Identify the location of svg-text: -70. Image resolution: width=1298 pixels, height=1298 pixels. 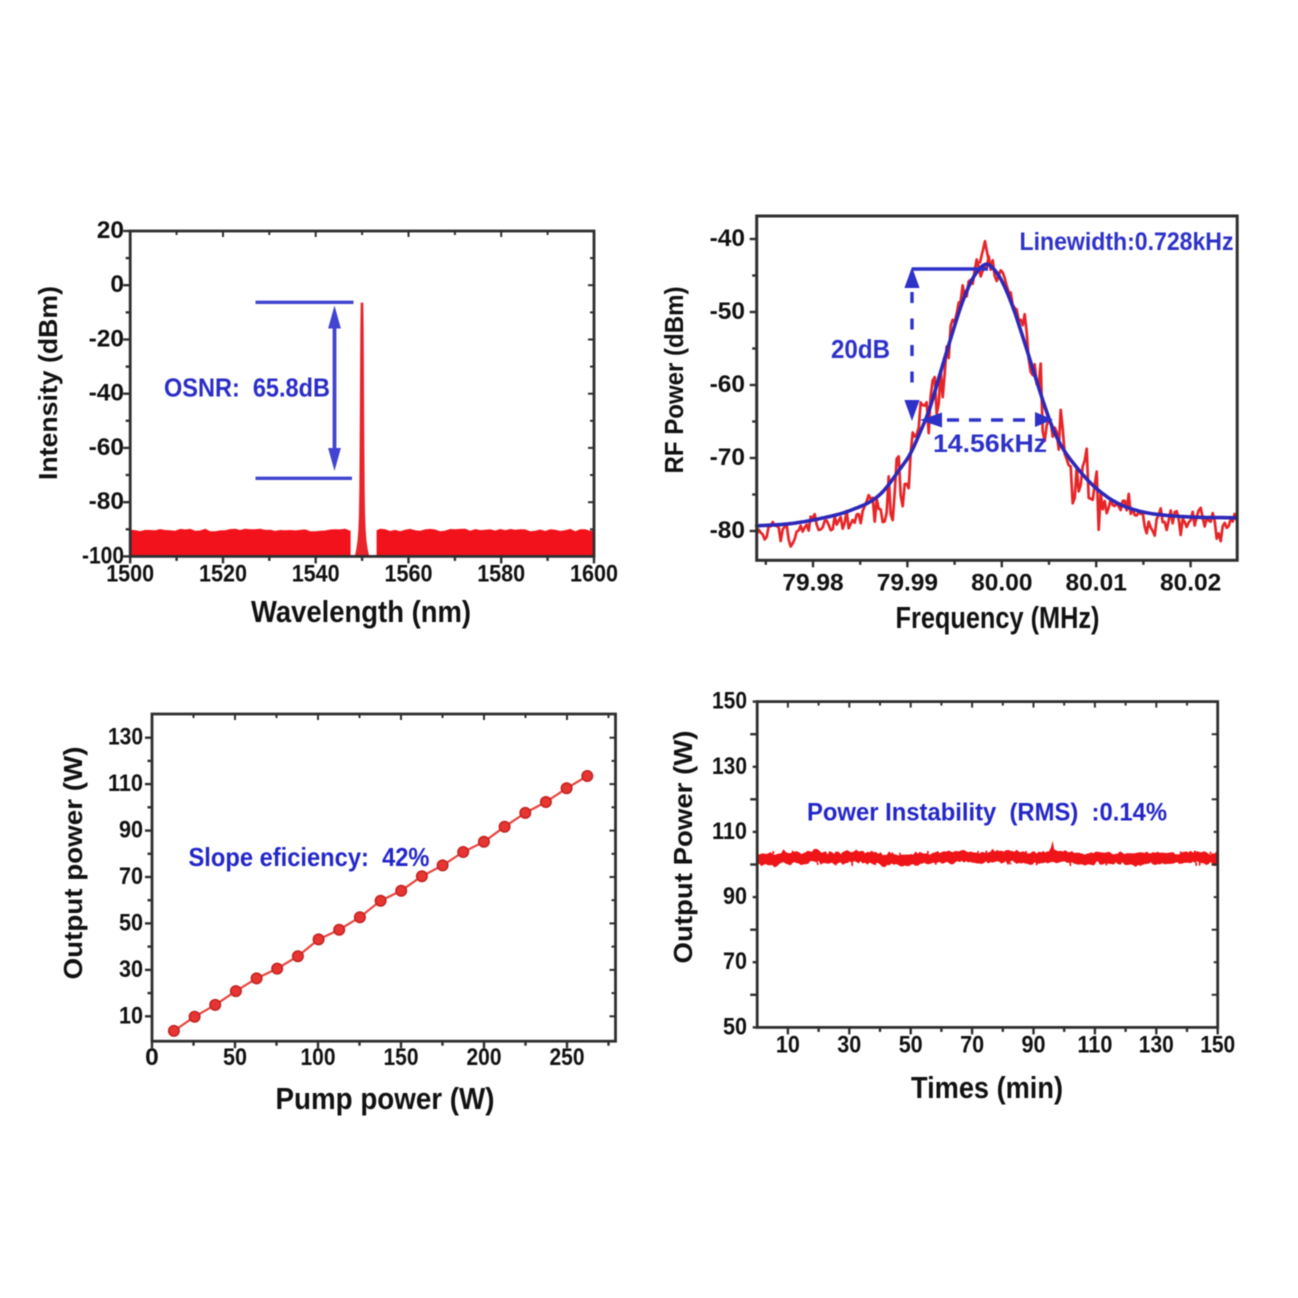
(727, 457).